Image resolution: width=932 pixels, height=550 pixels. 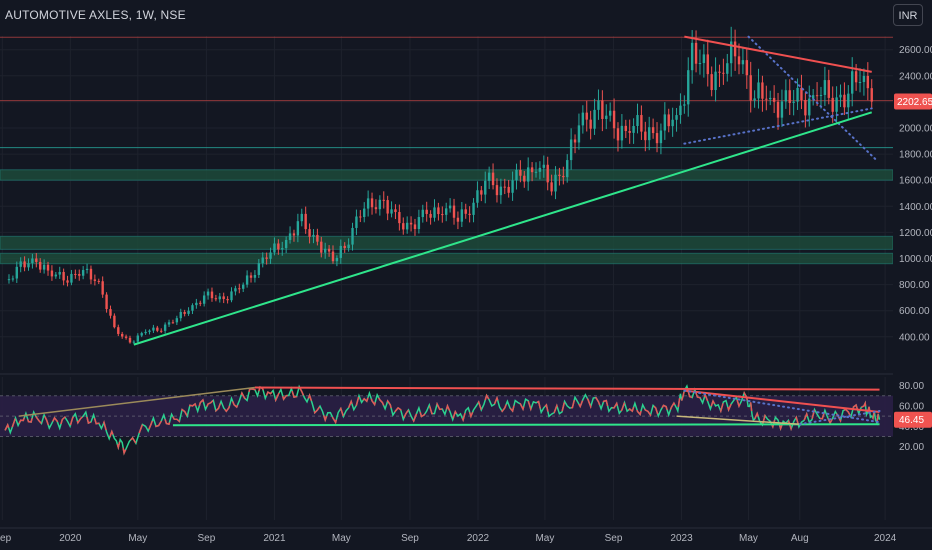 I want to click on resistance-trendline, so click(x=778, y=54).